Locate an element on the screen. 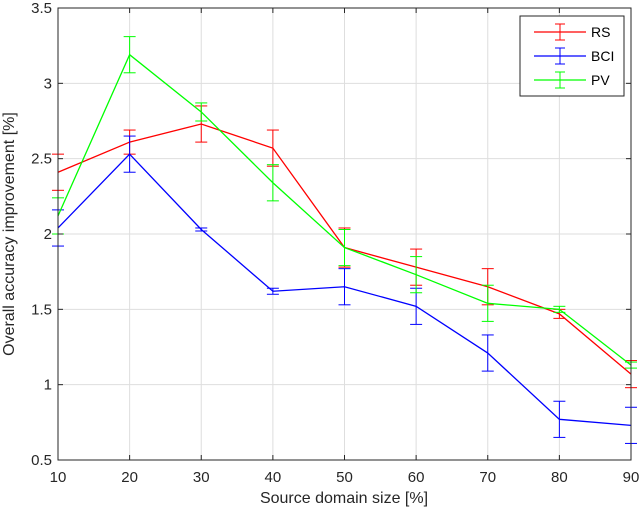 This screenshot has width=640, height=513. y-tick-label: 1.5 is located at coordinates (41, 309).